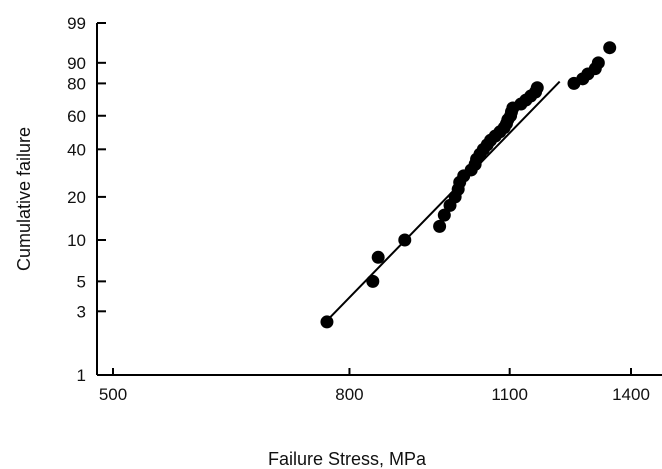  I want to click on x-tick-label: 800, so click(349, 394).